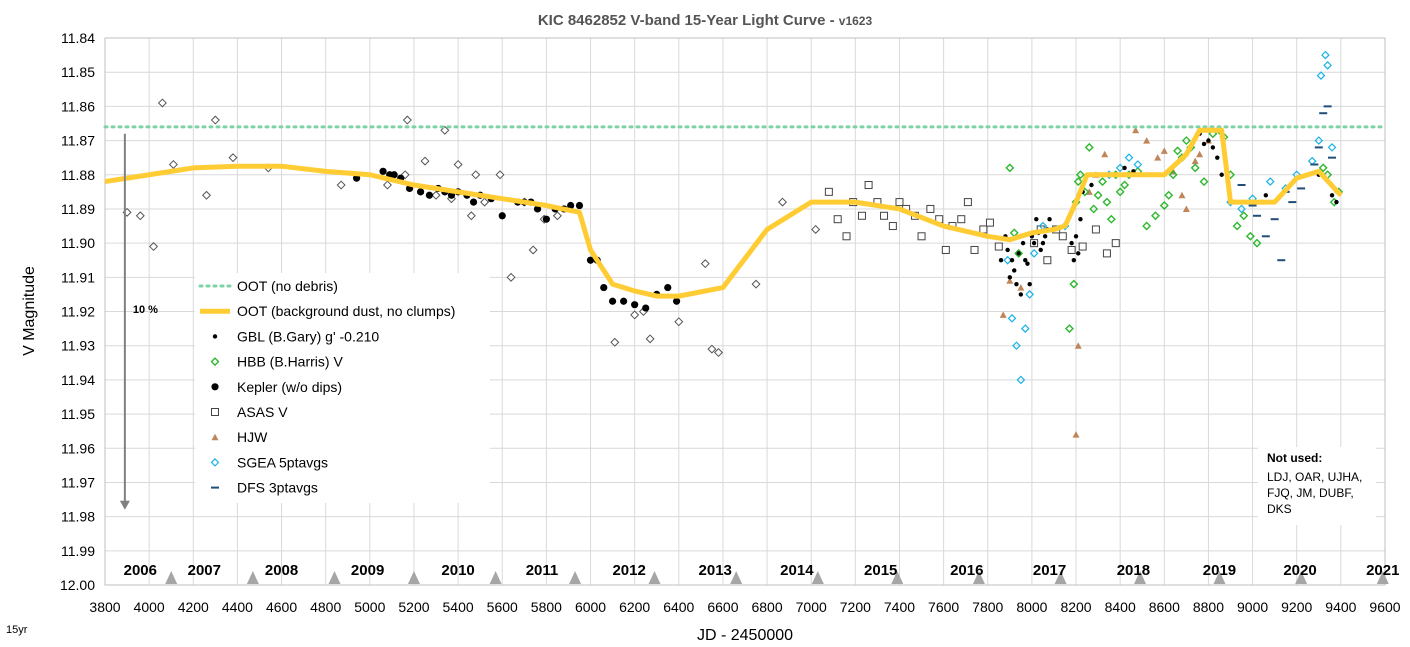 This screenshot has width=1410, height=647. I want to click on x-tick-label: 4600, so click(281, 607).